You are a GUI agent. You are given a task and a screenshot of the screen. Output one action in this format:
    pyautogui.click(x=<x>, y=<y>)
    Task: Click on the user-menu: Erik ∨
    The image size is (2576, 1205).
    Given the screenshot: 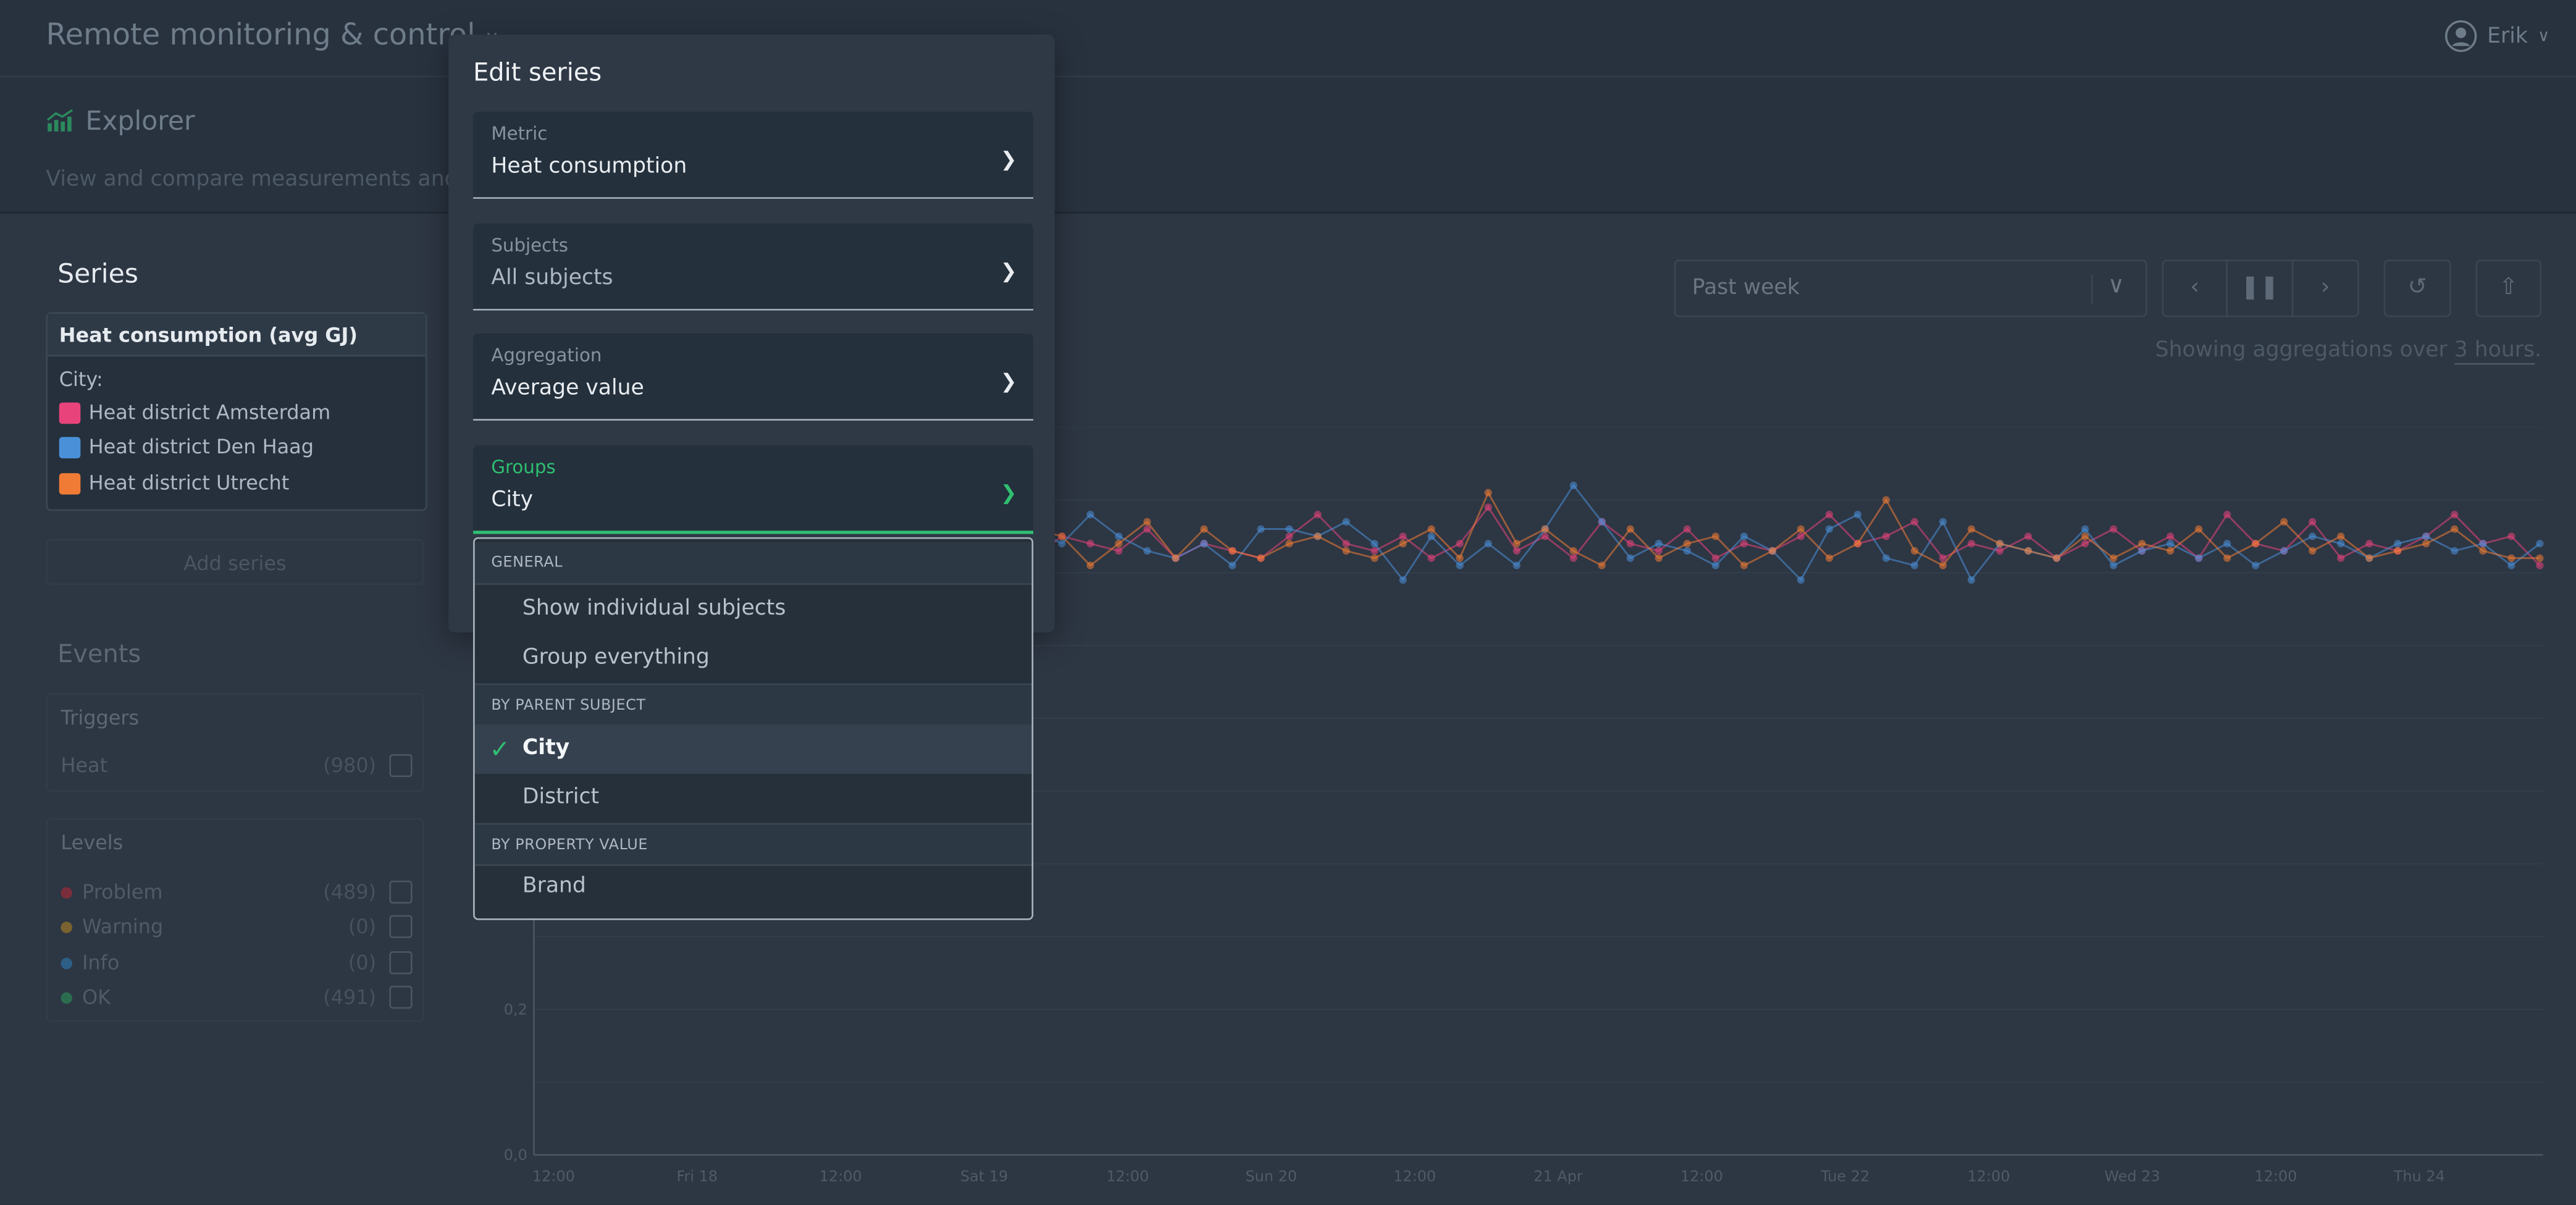 What is the action you would take?
    pyautogui.click(x=2496, y=36)
    